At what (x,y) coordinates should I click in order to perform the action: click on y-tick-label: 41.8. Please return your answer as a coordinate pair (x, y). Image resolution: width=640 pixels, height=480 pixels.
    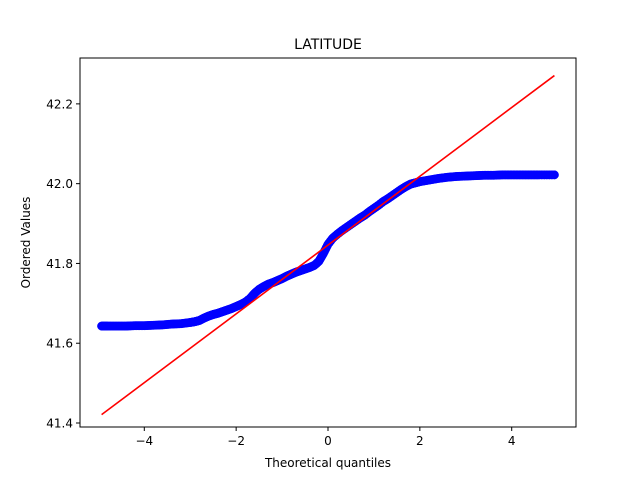
    Looking at the image, I should click on (59, 264).